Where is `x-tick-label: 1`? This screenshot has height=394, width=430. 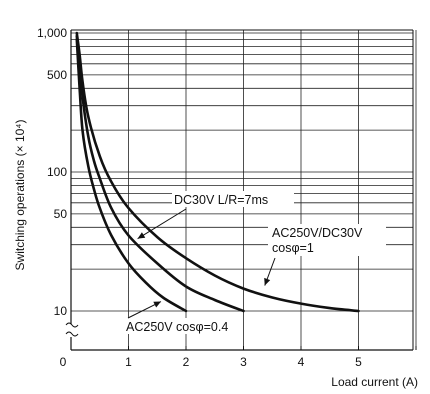
x-tick-label: 1 is located at coordinates (128, 362).